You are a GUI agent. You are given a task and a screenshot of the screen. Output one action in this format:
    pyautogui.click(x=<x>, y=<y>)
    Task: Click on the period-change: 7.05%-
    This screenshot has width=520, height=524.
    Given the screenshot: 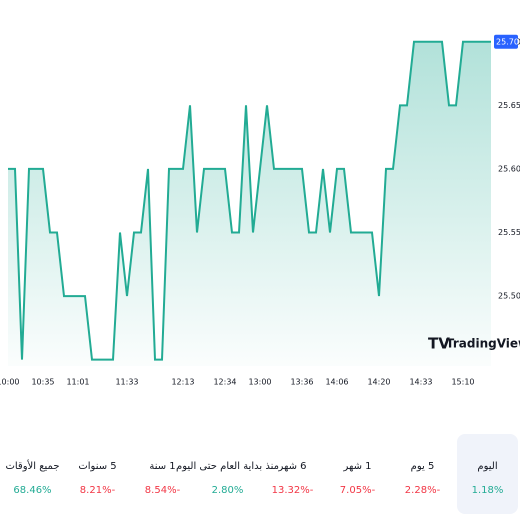 What is the action you would take?
    pyautogui.click(x=358, y=490)
    